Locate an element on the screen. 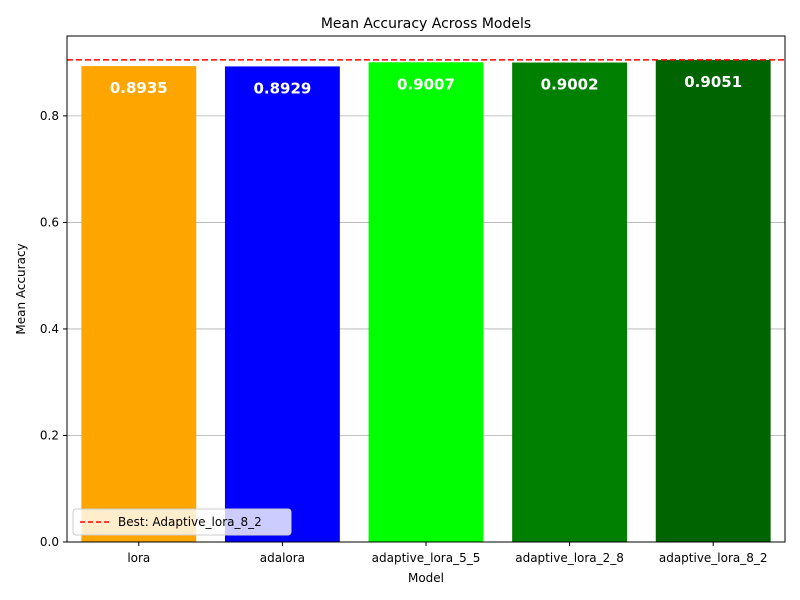  bar-value-label: 0.8935 is located at coordinates (139, 88).